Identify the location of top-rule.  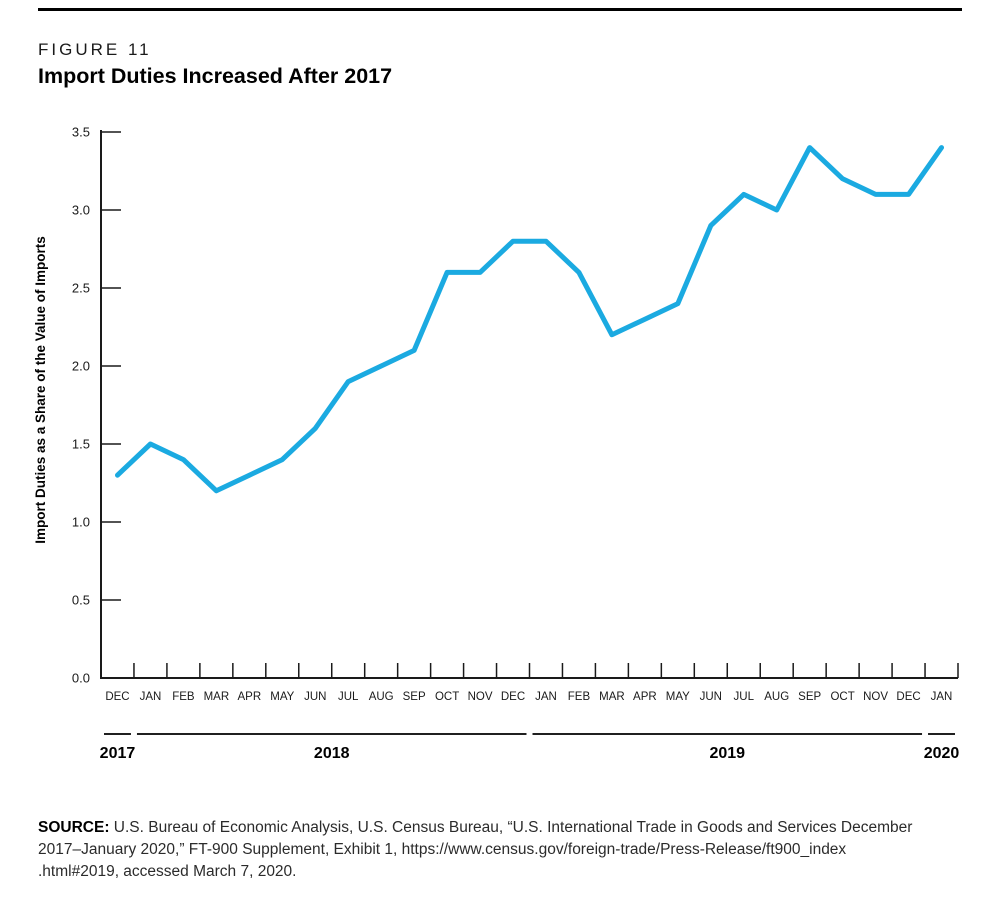
(500, 9).